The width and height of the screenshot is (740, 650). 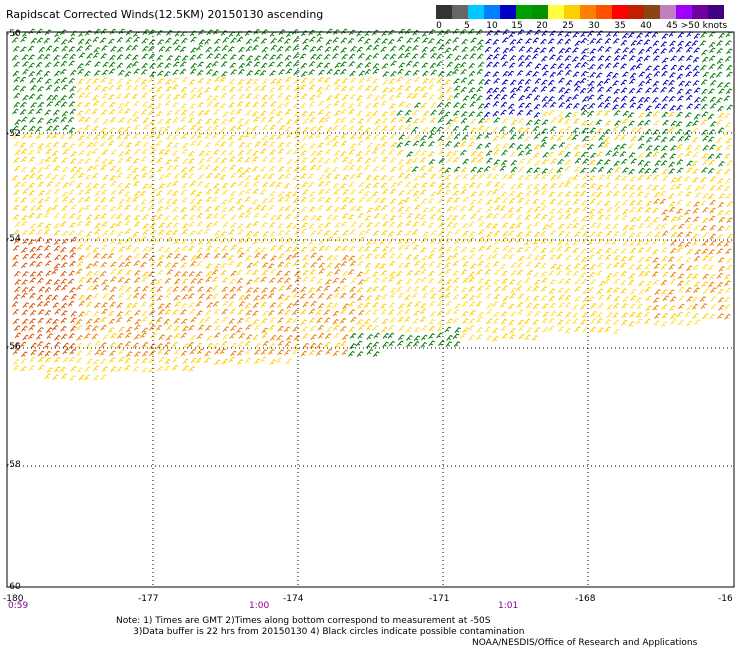 What do you see at coordinates (439, 26) in the screenshot?
I see `color-scale-label: 0` at bounding box center [439, 26].